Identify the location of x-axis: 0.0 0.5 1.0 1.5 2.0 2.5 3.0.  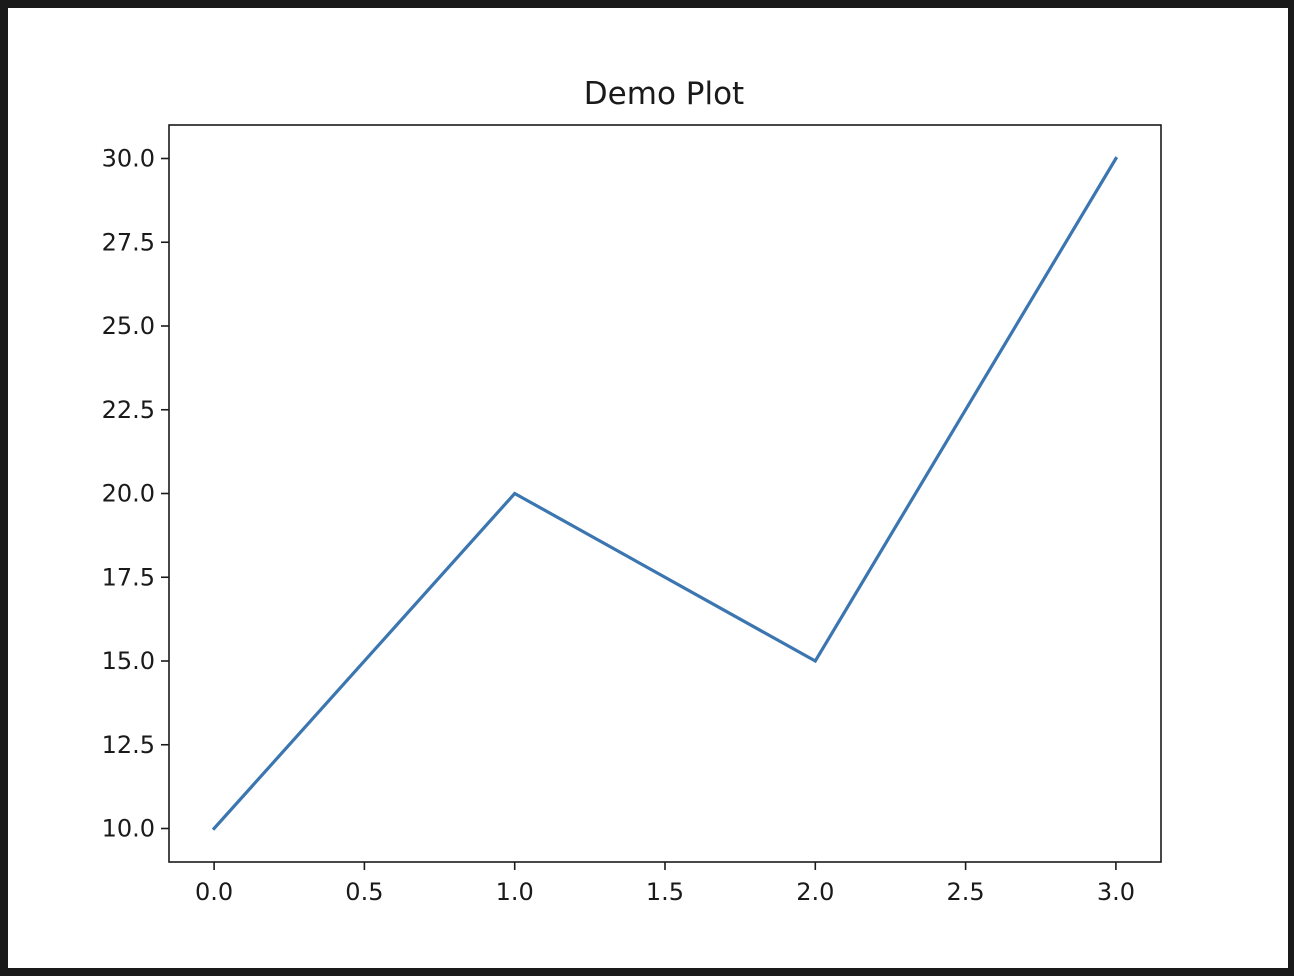
(665, 884).